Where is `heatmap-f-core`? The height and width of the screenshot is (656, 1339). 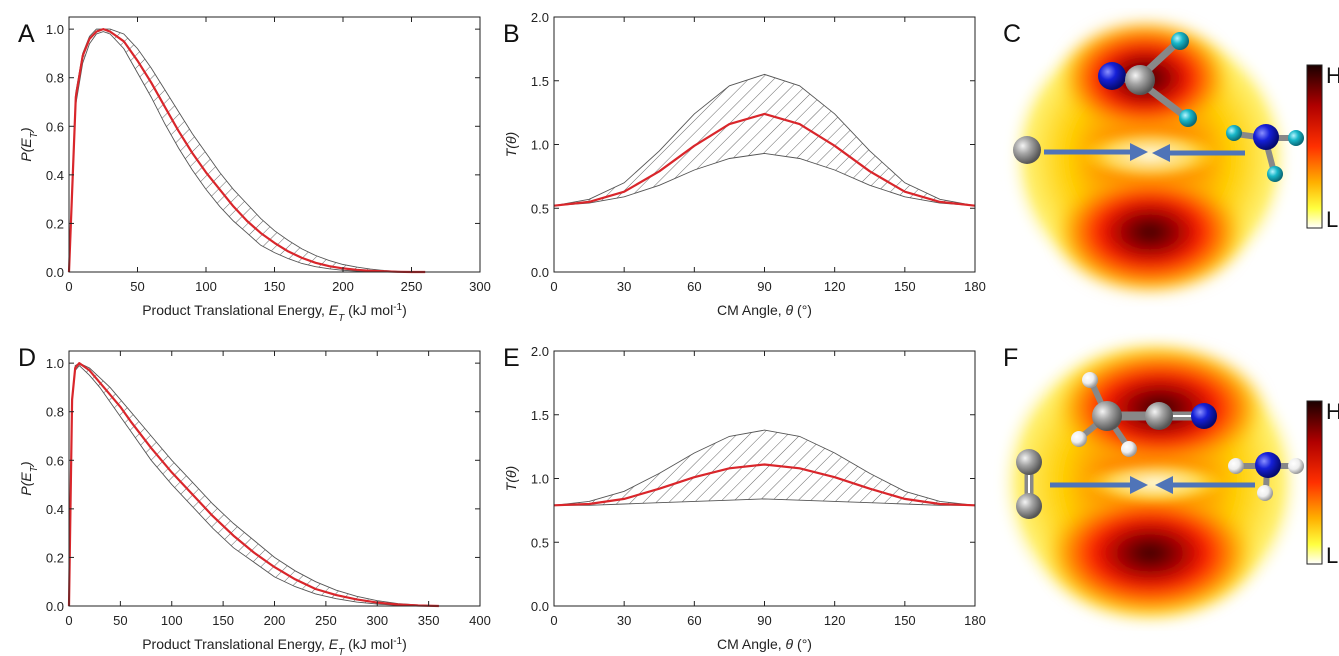
heatmap-f-core is located at coordinates (1155, 483).